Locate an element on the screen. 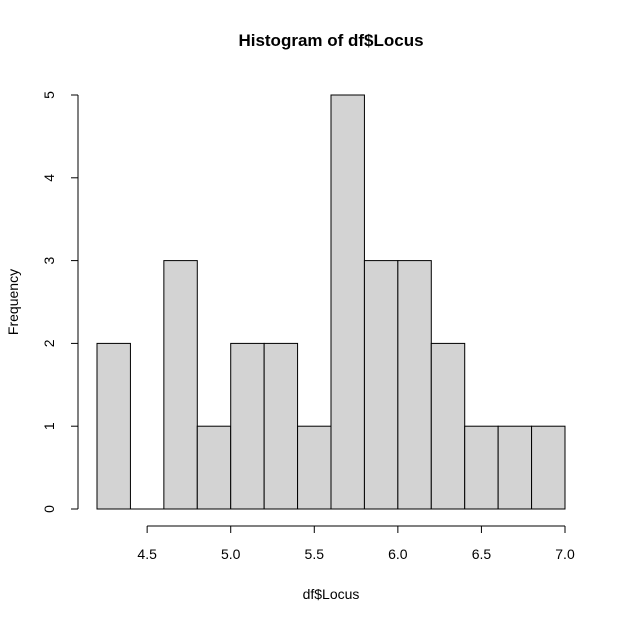 Image resolution: width=624 pixels, height=624 pixels. y-tick-label: 1 is located at coordinates (49, 426).